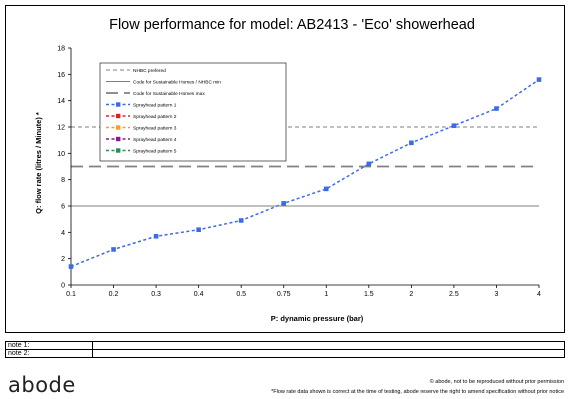  I want to click on note-row: note 2:, so click(285, 353).